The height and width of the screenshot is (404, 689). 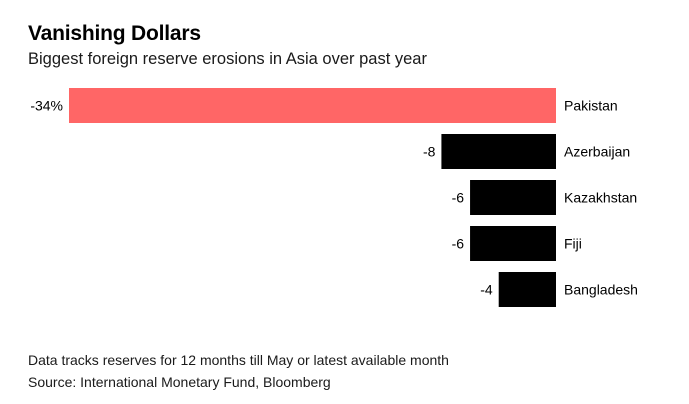 I want to click on value-label-bangladesh: -4, so click(x=486, y=290).